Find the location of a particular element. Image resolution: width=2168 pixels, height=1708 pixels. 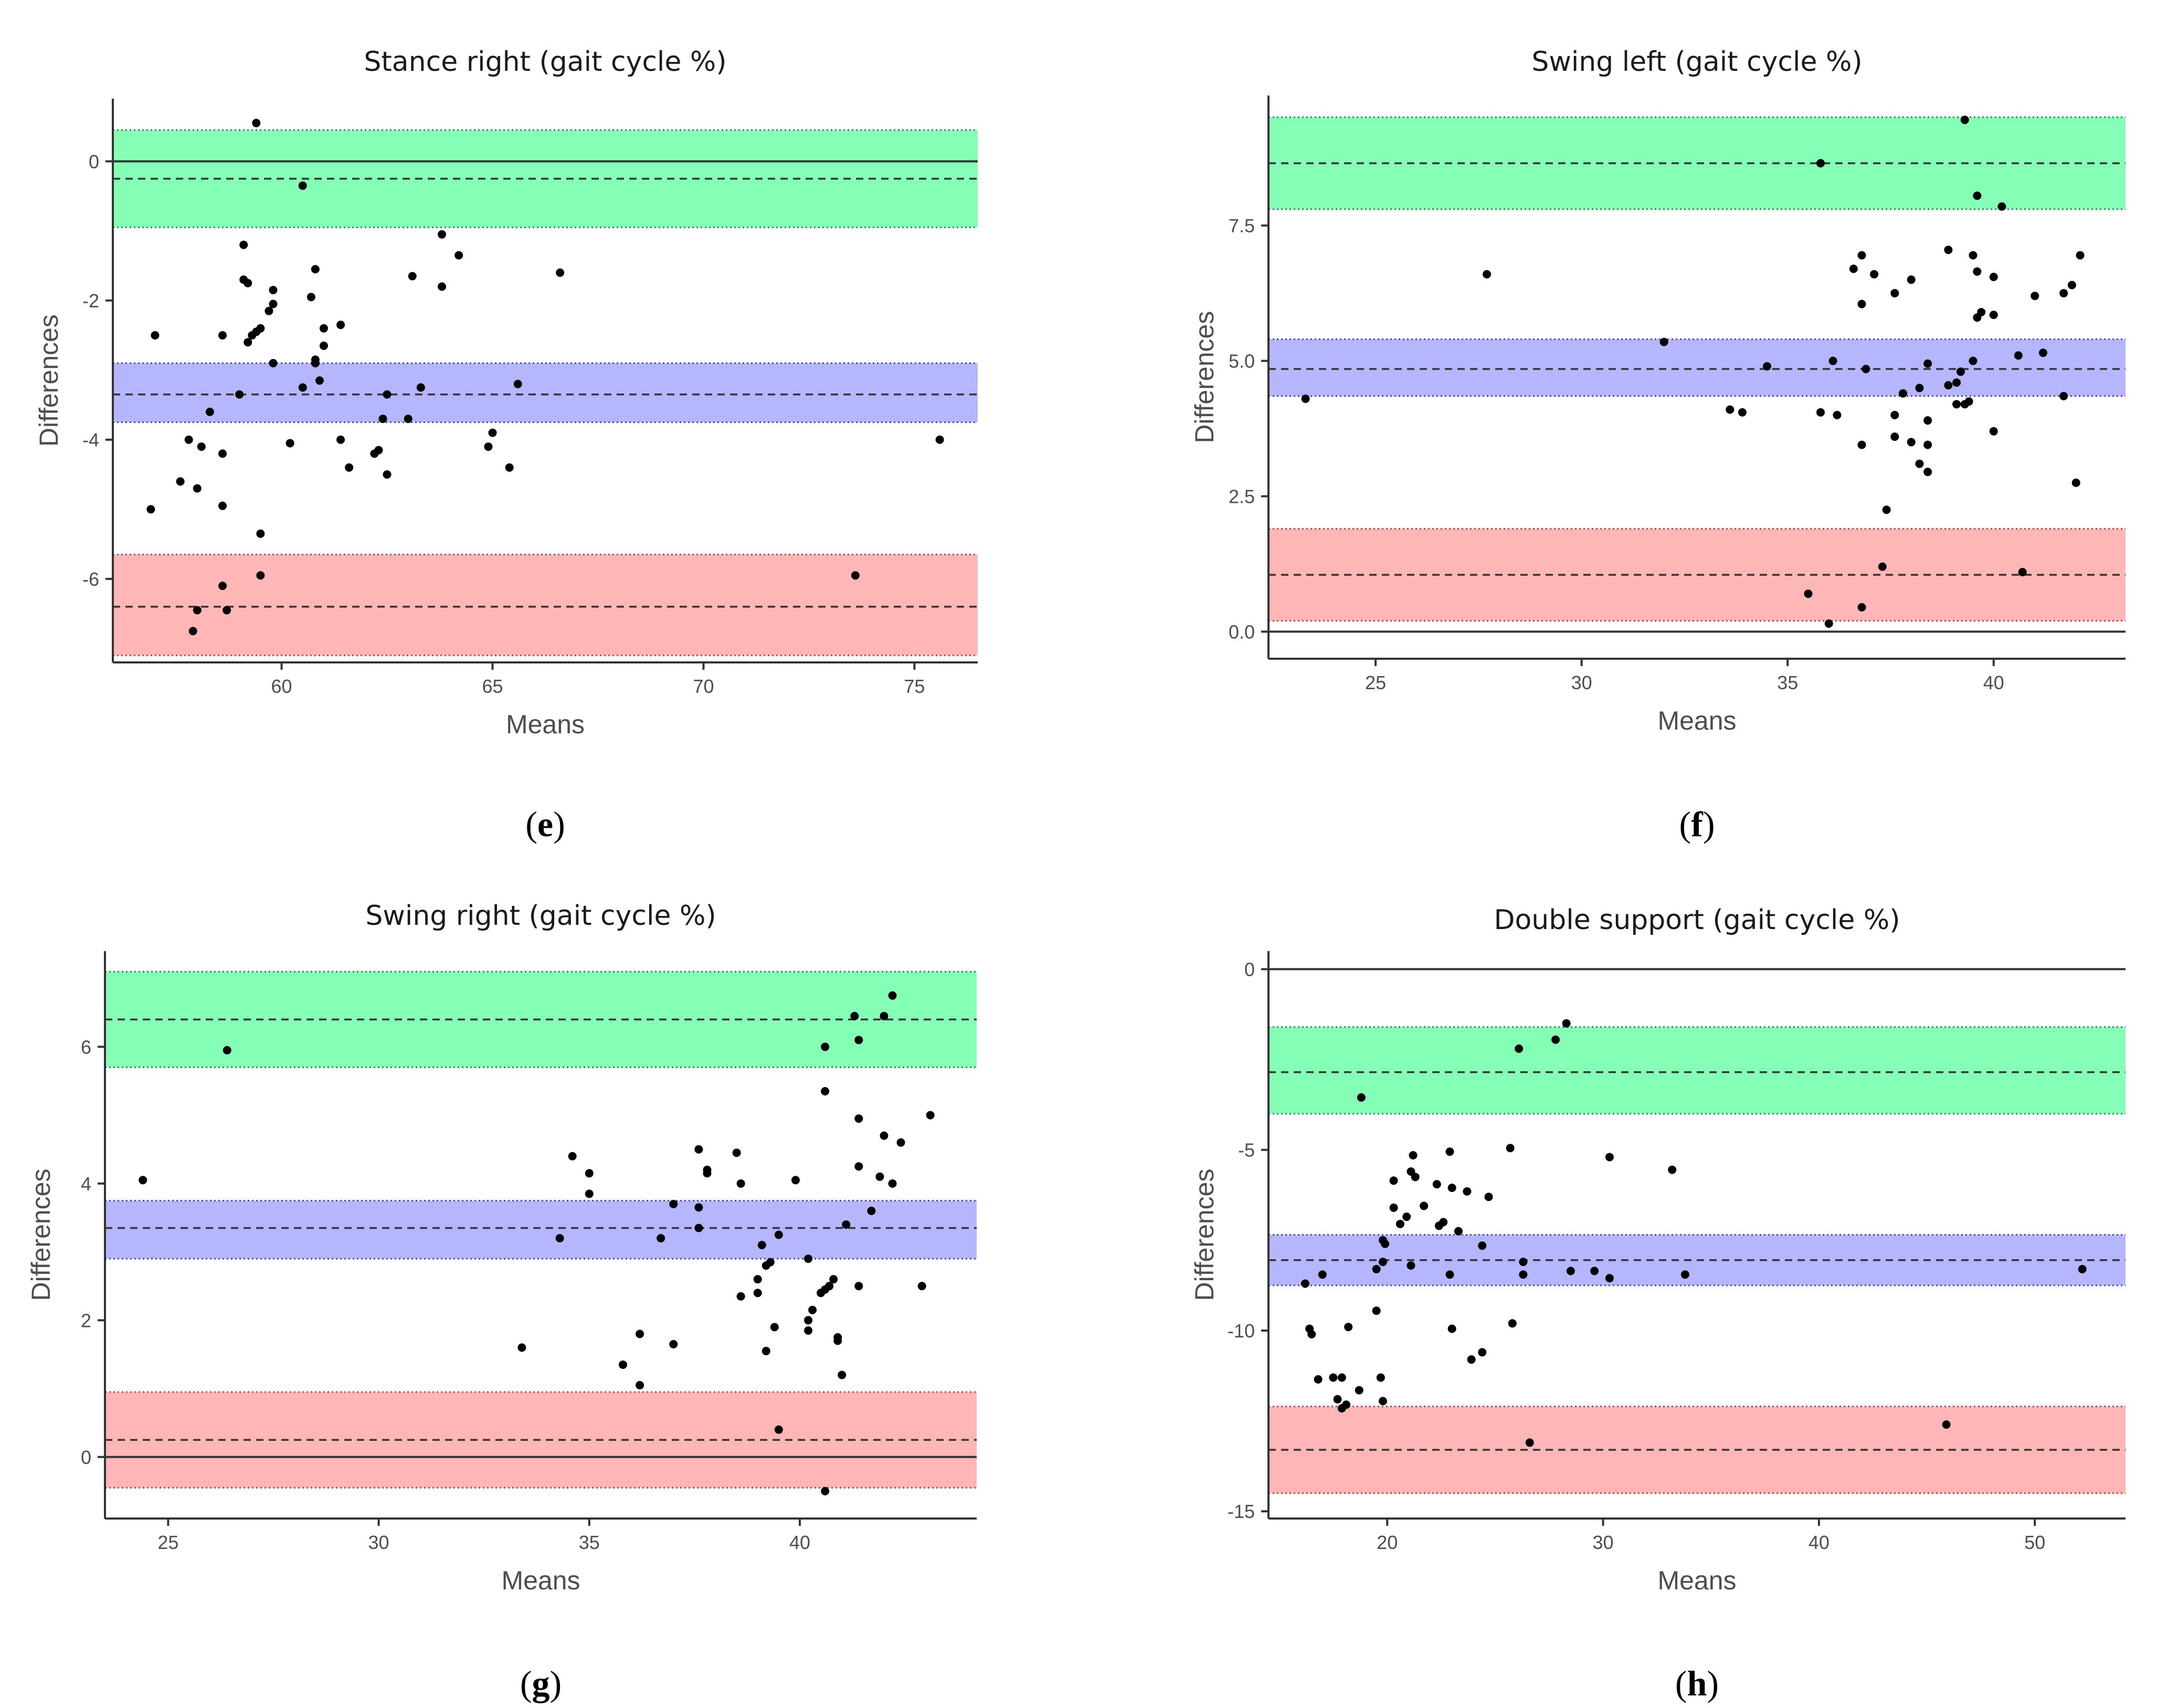

y-tick-label: 0 is located at coordinates (1249, 969).